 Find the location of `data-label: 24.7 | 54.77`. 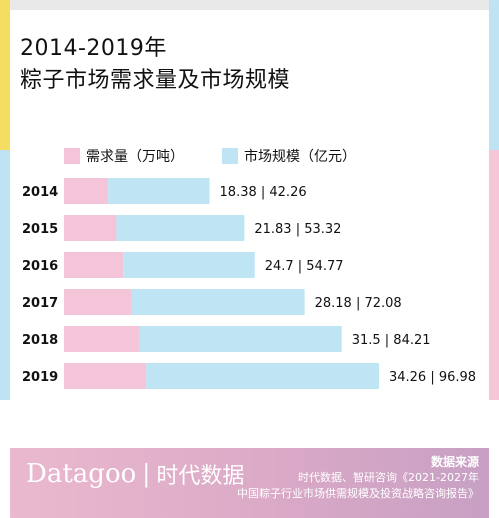

data-label: 24.7 | 54.77 is located at coordinates (304, 266).